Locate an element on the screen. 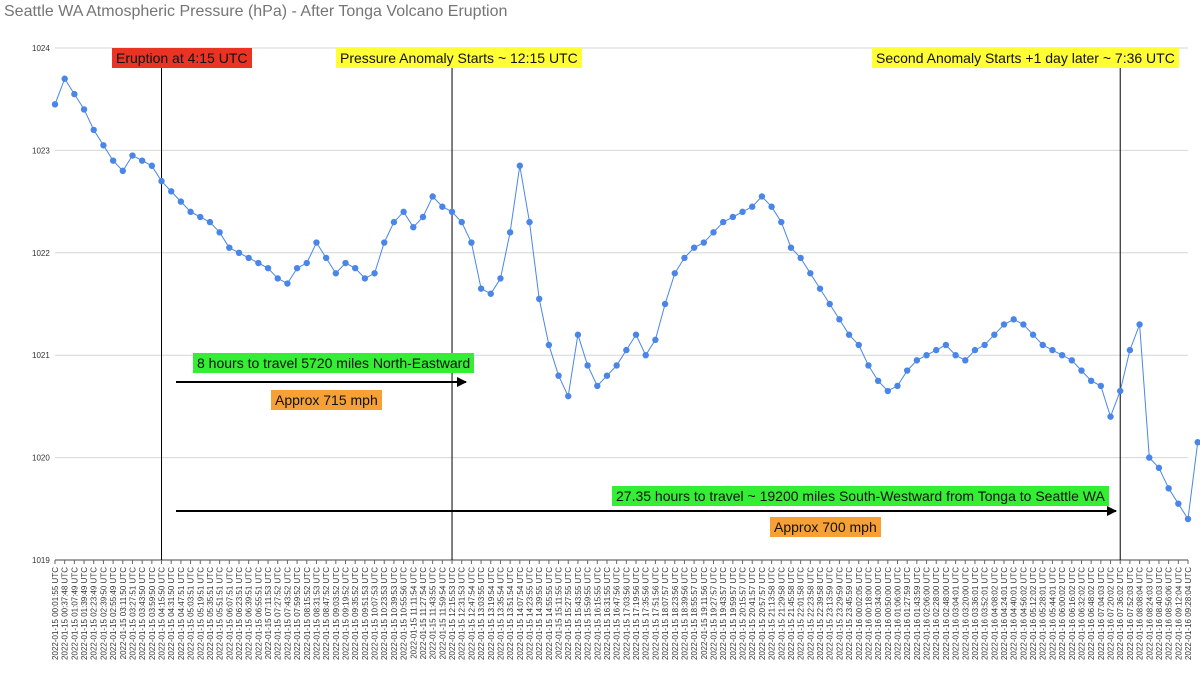  x-tick-label: 2022-01-15 04:47:51 UTC is located at coordinates (181, 613).